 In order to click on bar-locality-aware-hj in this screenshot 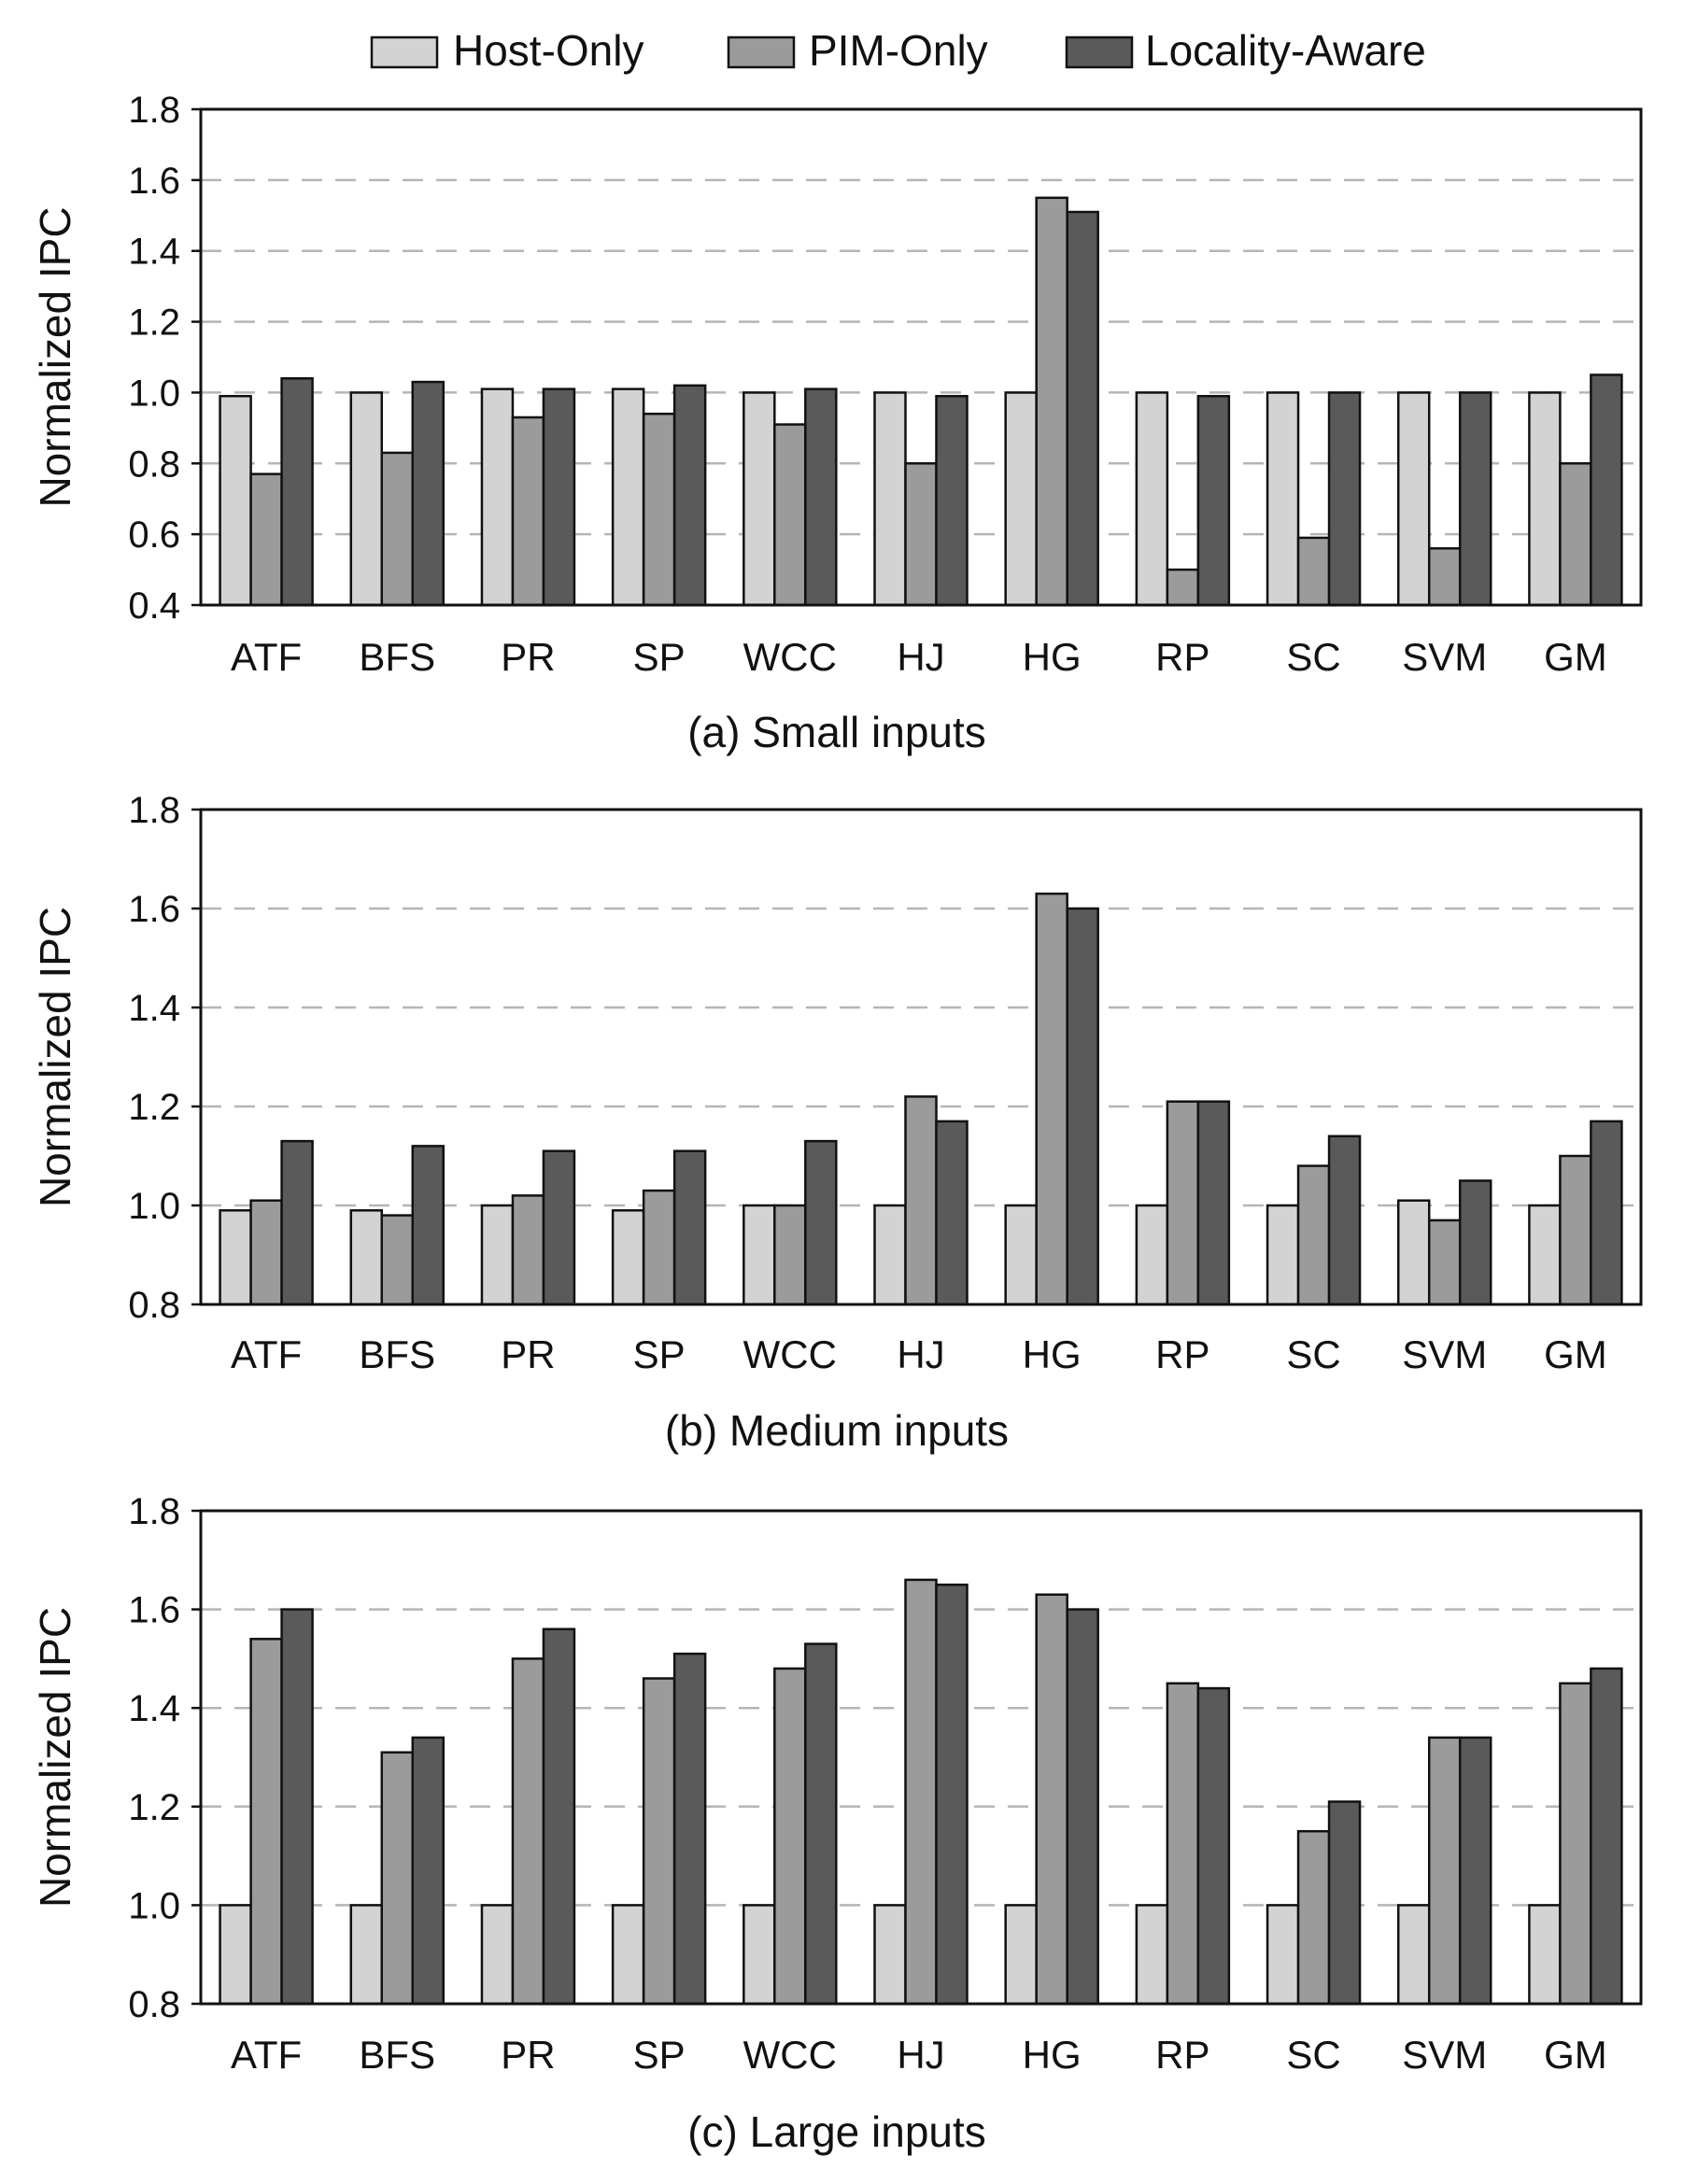, I will do `click(952, 1213)`.